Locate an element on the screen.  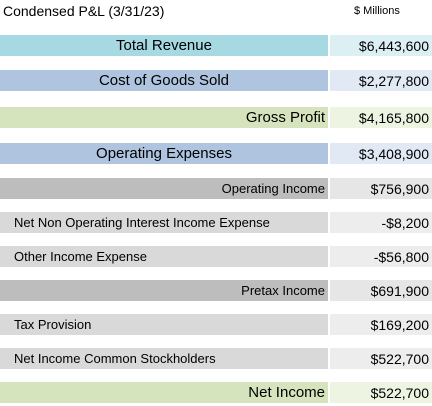
value-other-income-expense: -$56,800 is located at coordinates (381, 256).